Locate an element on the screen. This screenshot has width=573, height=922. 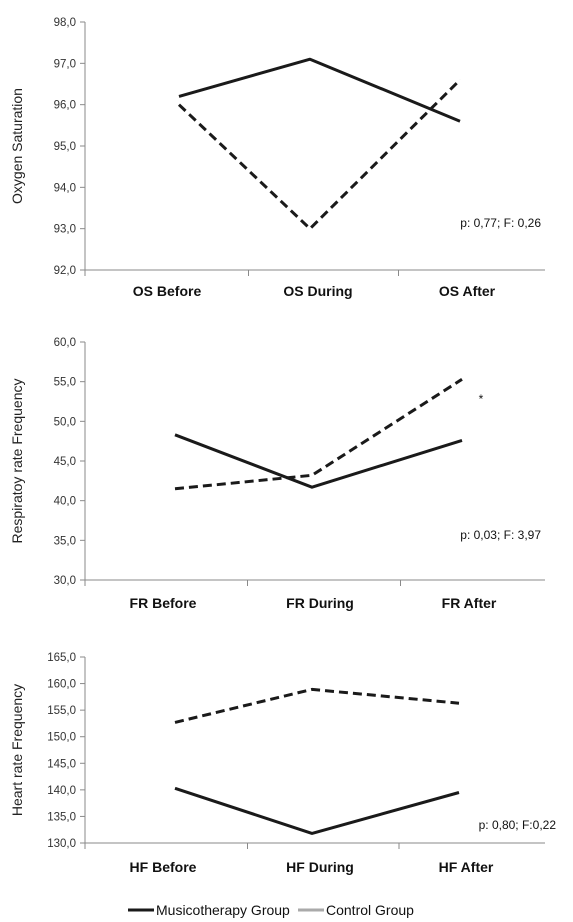
x-category-label: FR During is located at coordinates (320, 603).